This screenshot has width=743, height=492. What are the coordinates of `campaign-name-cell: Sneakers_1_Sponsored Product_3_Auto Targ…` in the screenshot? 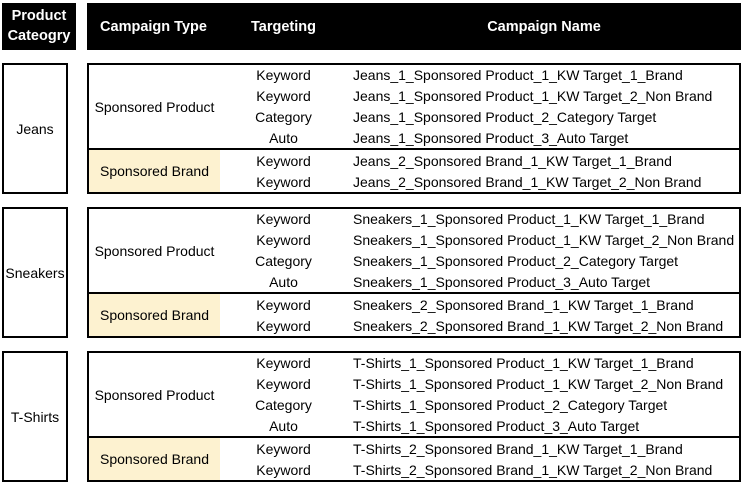 It's located at (502, 281).